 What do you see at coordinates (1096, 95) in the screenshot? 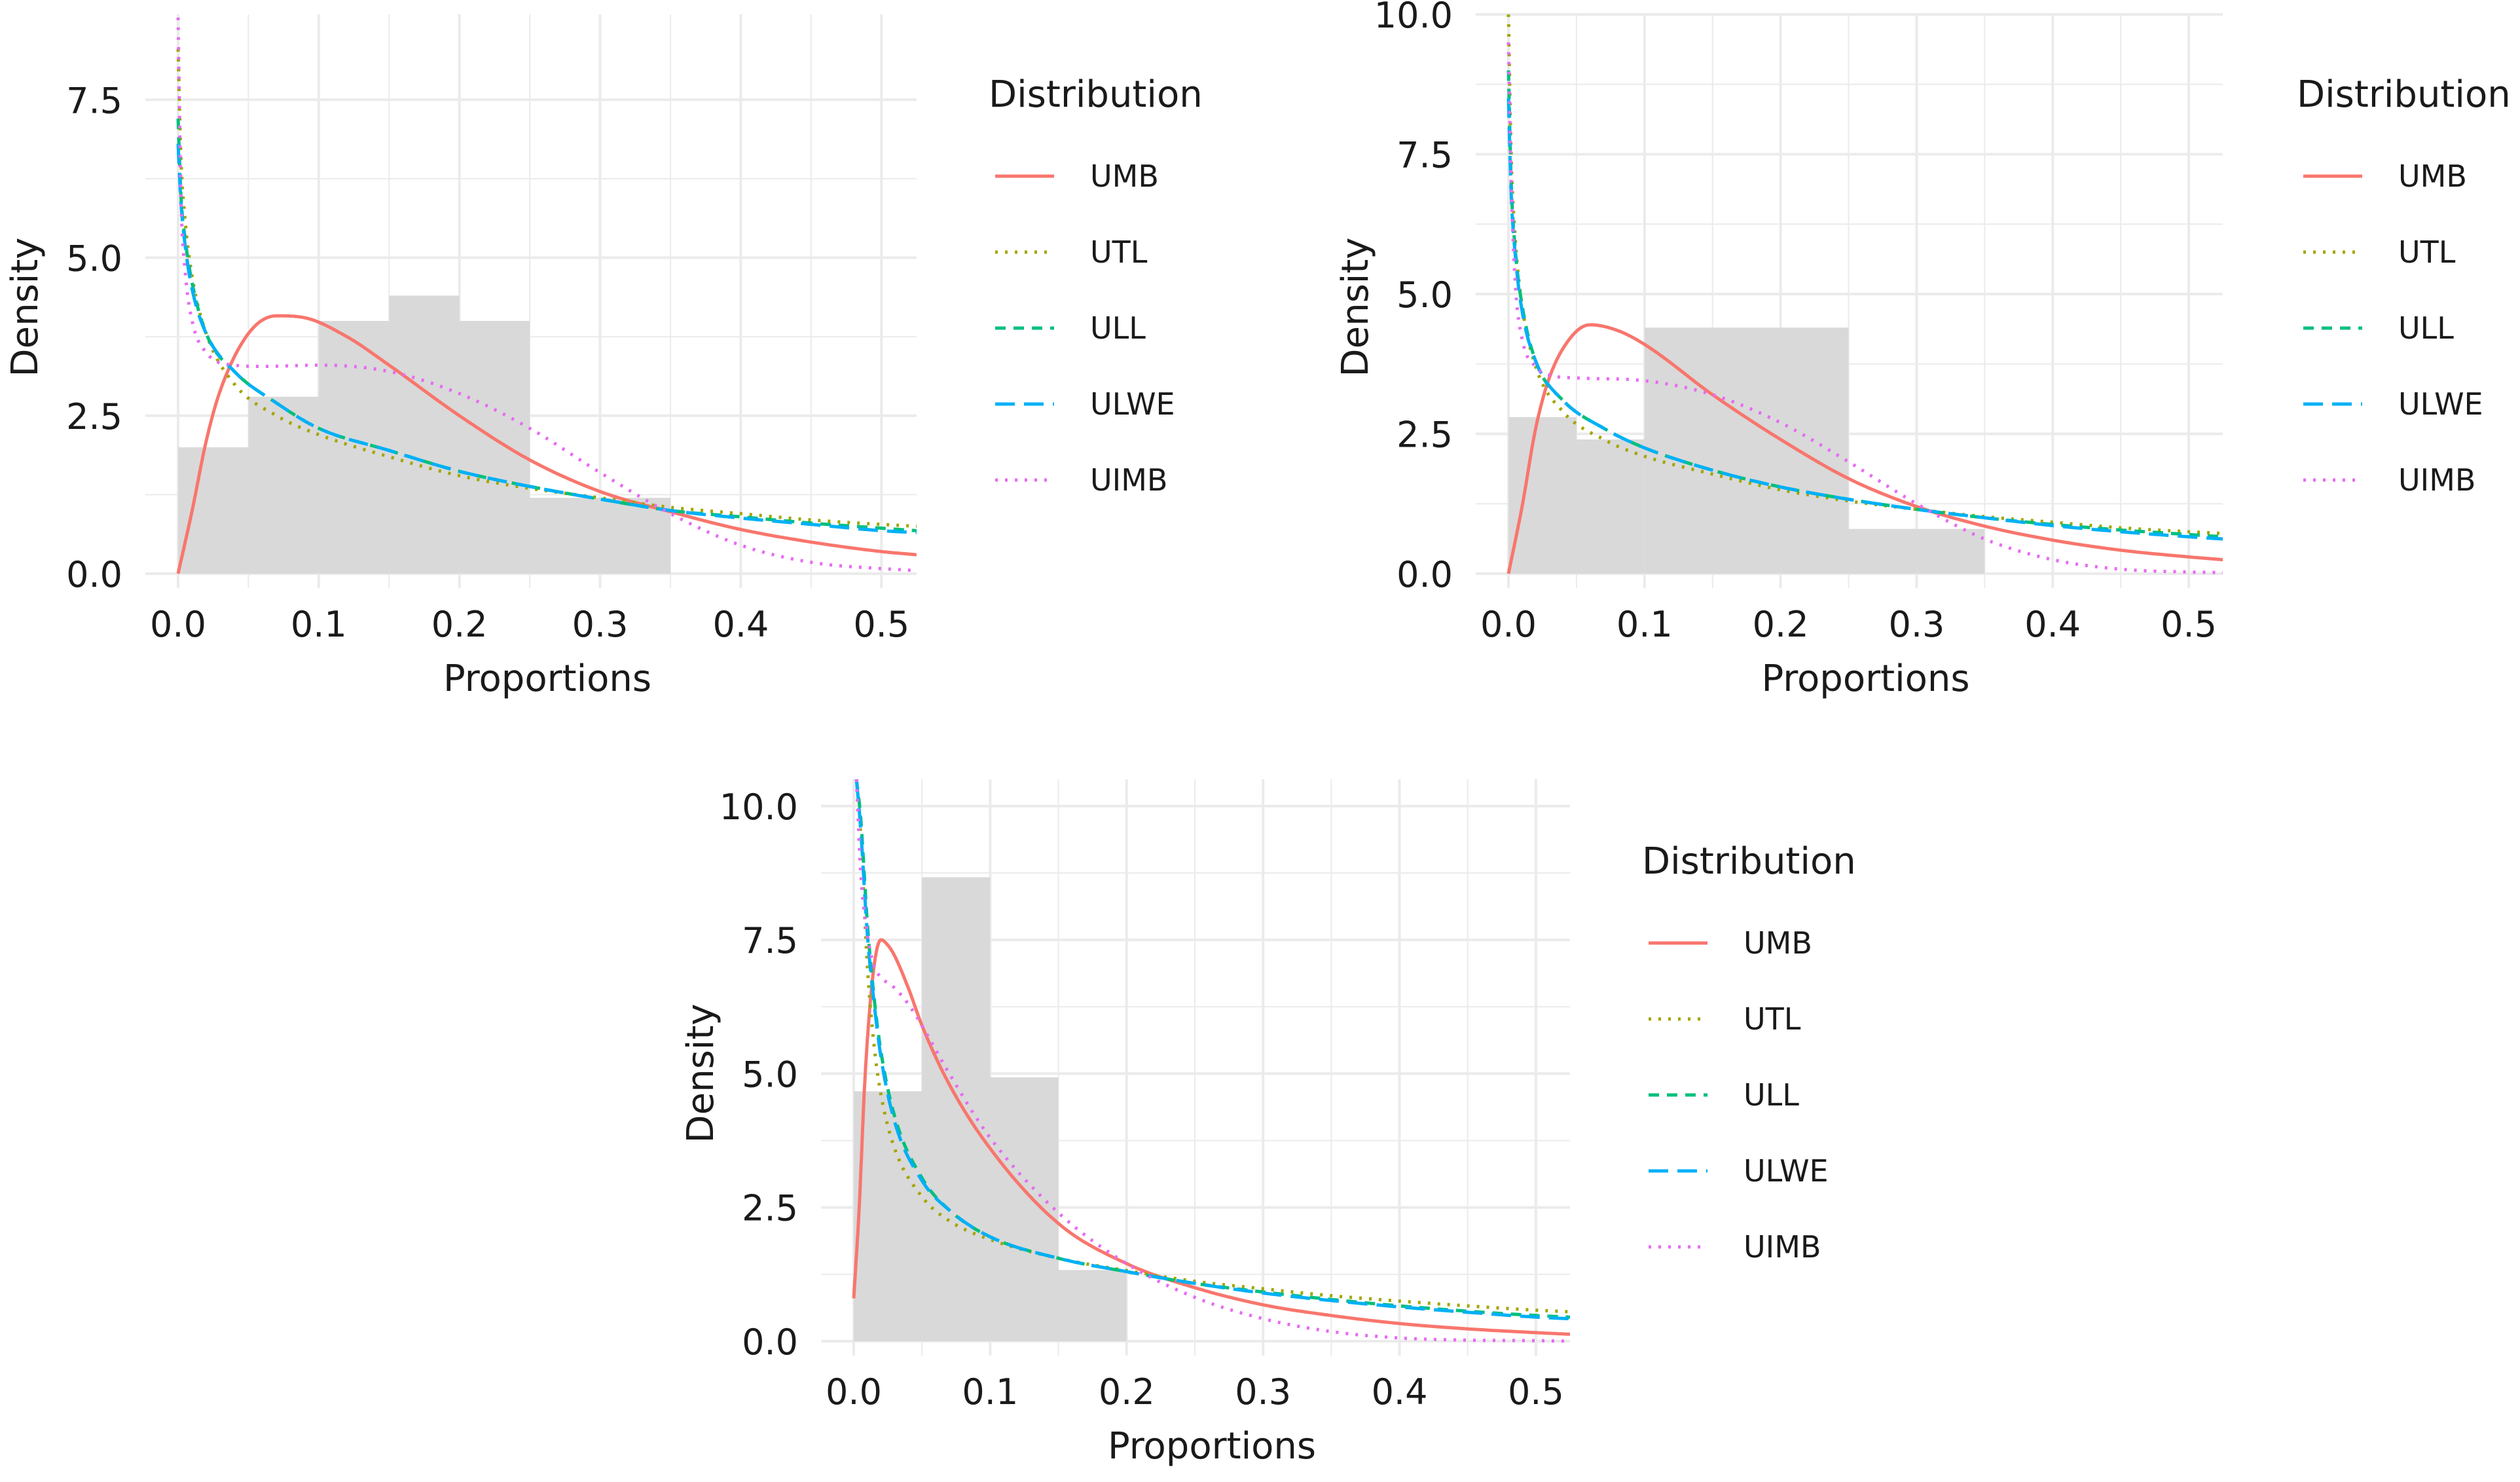
I see `panel-1-legend-title: Distribution` at bounding box center [1096, 95].